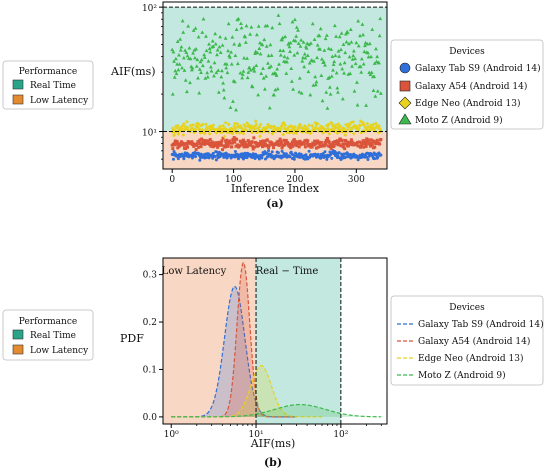 This screenshot has height=476, width=550. What do you see at coordinates (234, 339) in the screenshot?
I see `area-fill` at bounding box center [234, 339].